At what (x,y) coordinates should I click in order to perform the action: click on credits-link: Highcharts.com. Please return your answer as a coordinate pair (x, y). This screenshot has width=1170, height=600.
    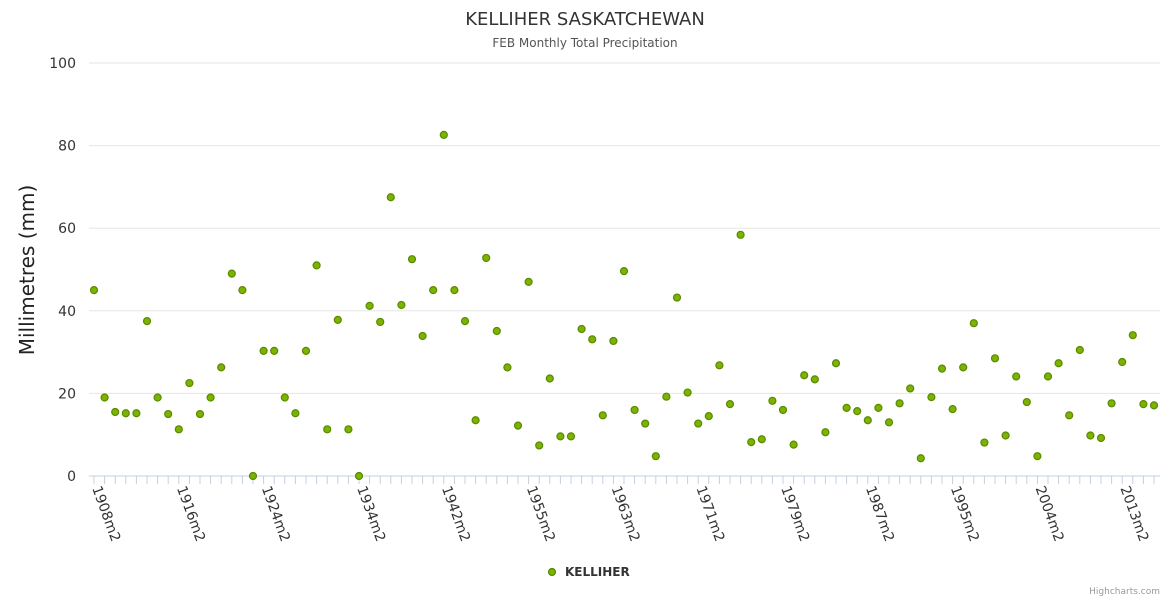
    Looking at the image, I should click on (1124, 592).